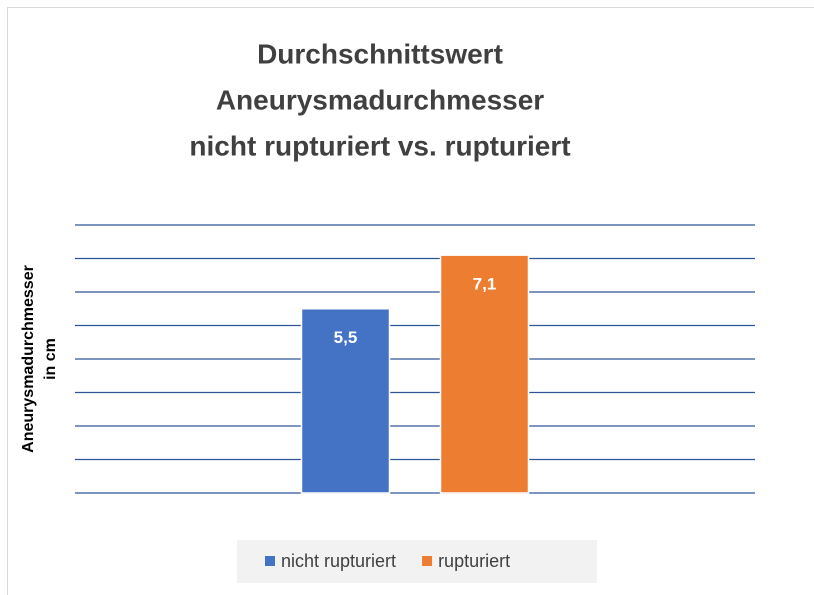 This screenshot has width=814, height=595. What do you see at coordinates (380, 53) in the screenshot?
I see `chart-title: Durchschnittswert` at bounding box center [380, 53].